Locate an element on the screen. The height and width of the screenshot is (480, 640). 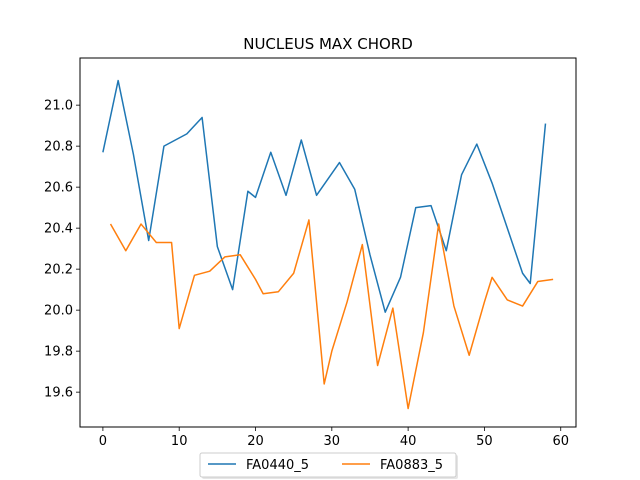
legend: FA0440_5 FA0883_5 is located at coordinates (328, 465).